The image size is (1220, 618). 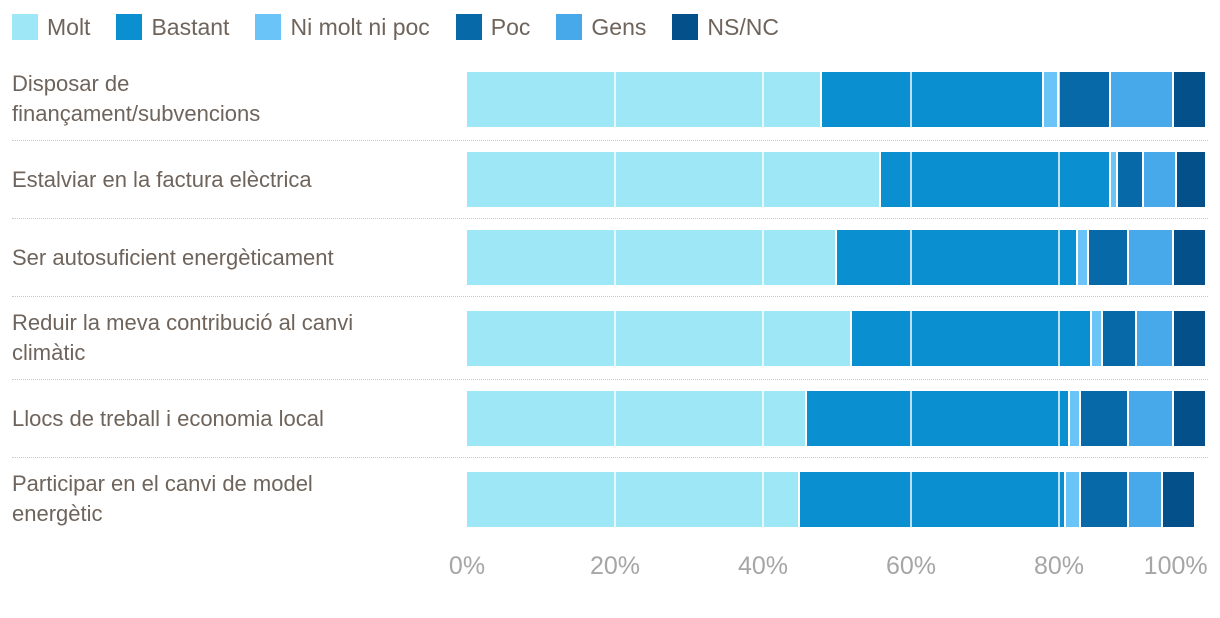 I want to click on chart-row-ser-autosuficient-energ-ticament: Ser autosuficient energèticament, so click(x=610, y=258).